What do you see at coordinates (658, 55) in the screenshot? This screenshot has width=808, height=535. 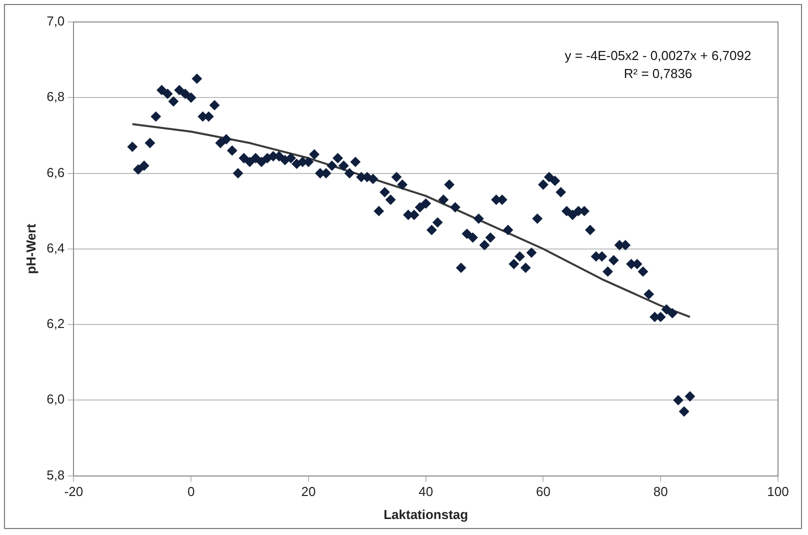 I see `annotation: y = -4E-05x2 - 0,0027x + 6,7092` at bounding box center [658, 55].